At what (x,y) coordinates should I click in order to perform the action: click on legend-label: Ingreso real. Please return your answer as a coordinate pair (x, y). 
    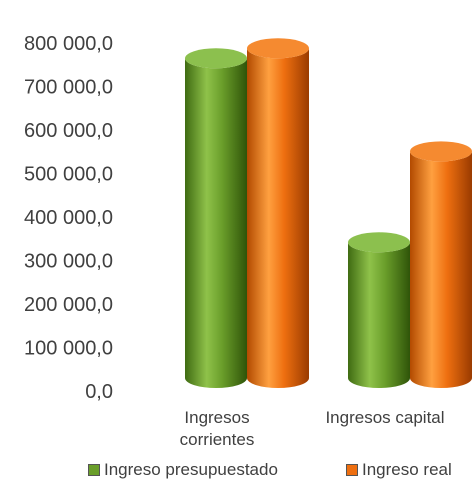
    Looking at the image, I should click on (407, 469).